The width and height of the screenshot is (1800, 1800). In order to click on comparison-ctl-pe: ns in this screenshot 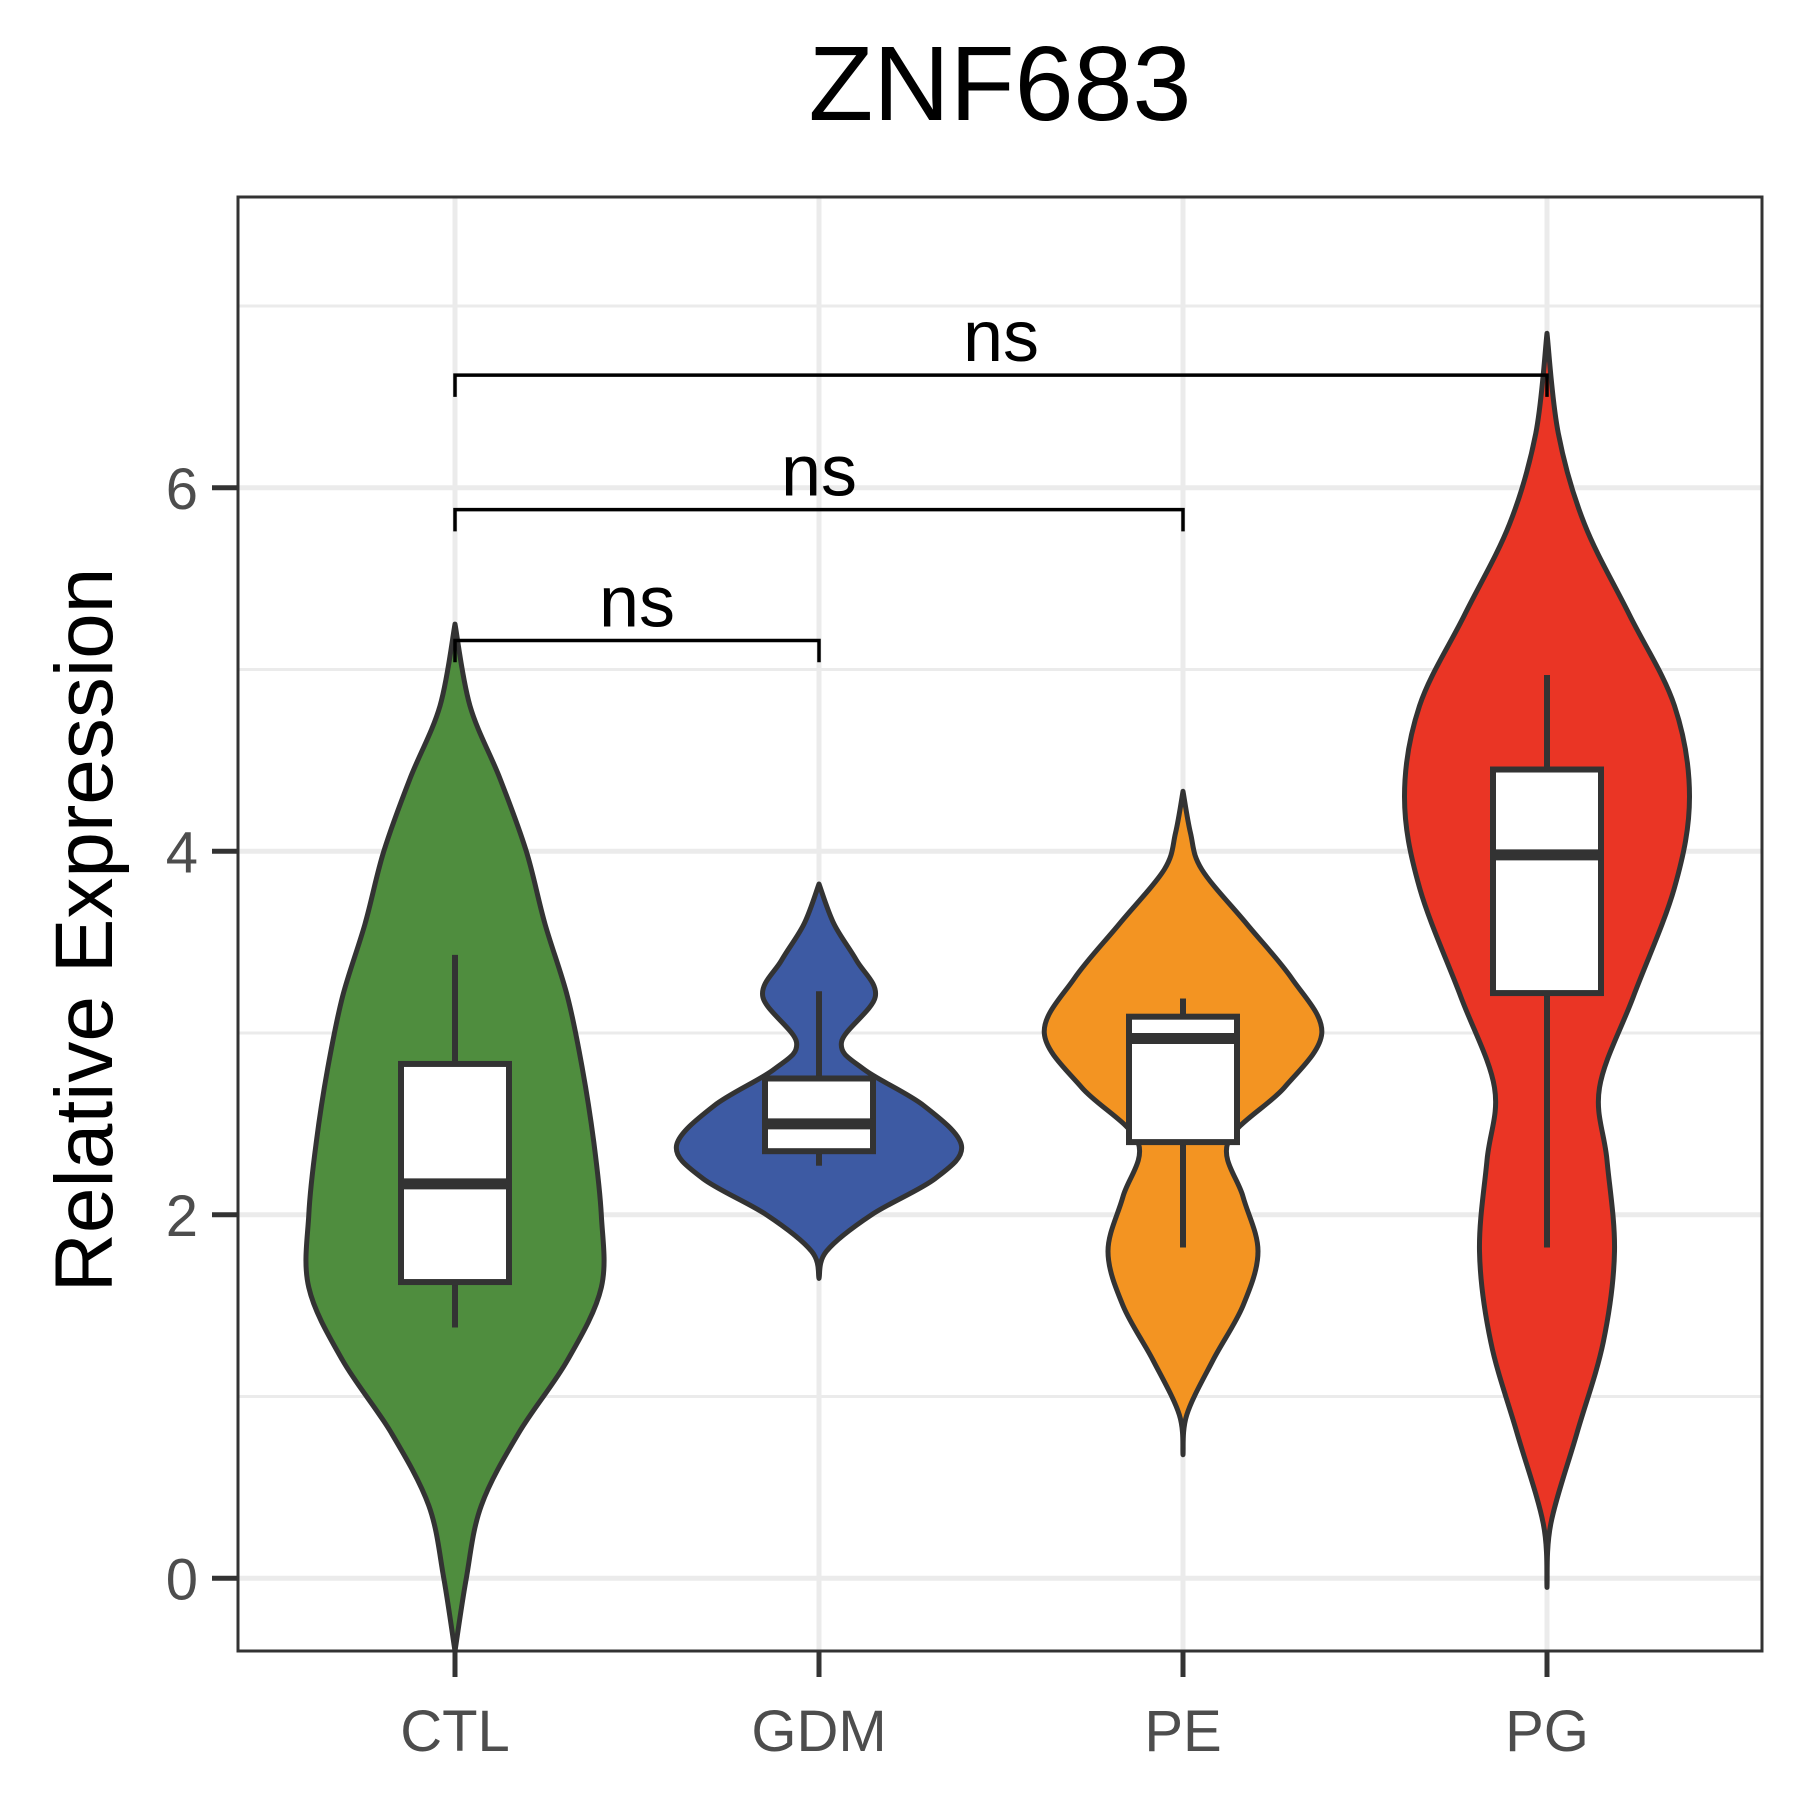, I will do `click(819, 482)`.